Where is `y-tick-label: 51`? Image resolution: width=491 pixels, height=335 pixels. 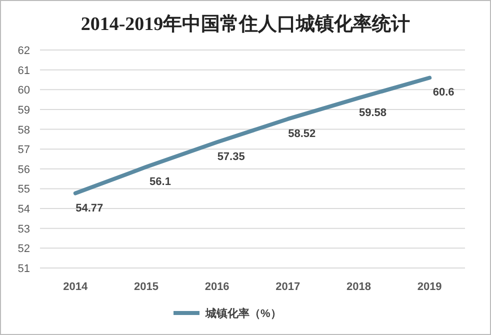
y-tick-label: 51 is located at coordinates (24, 269).